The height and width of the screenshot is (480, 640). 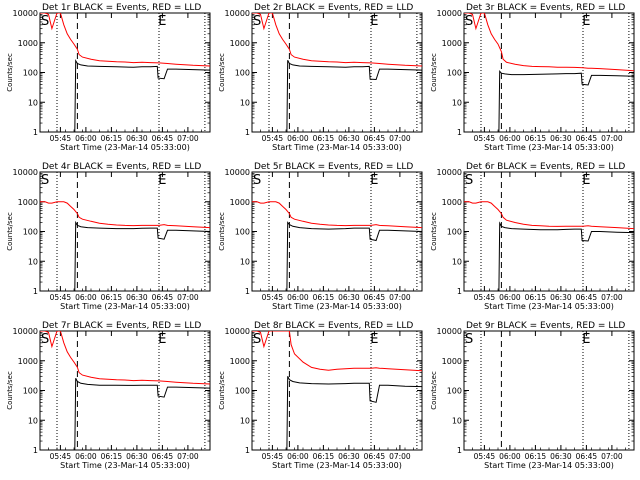 I want to click on panel-title: Det 4r BLACK = Events, RED = LLD, so click(x=121, y=167).